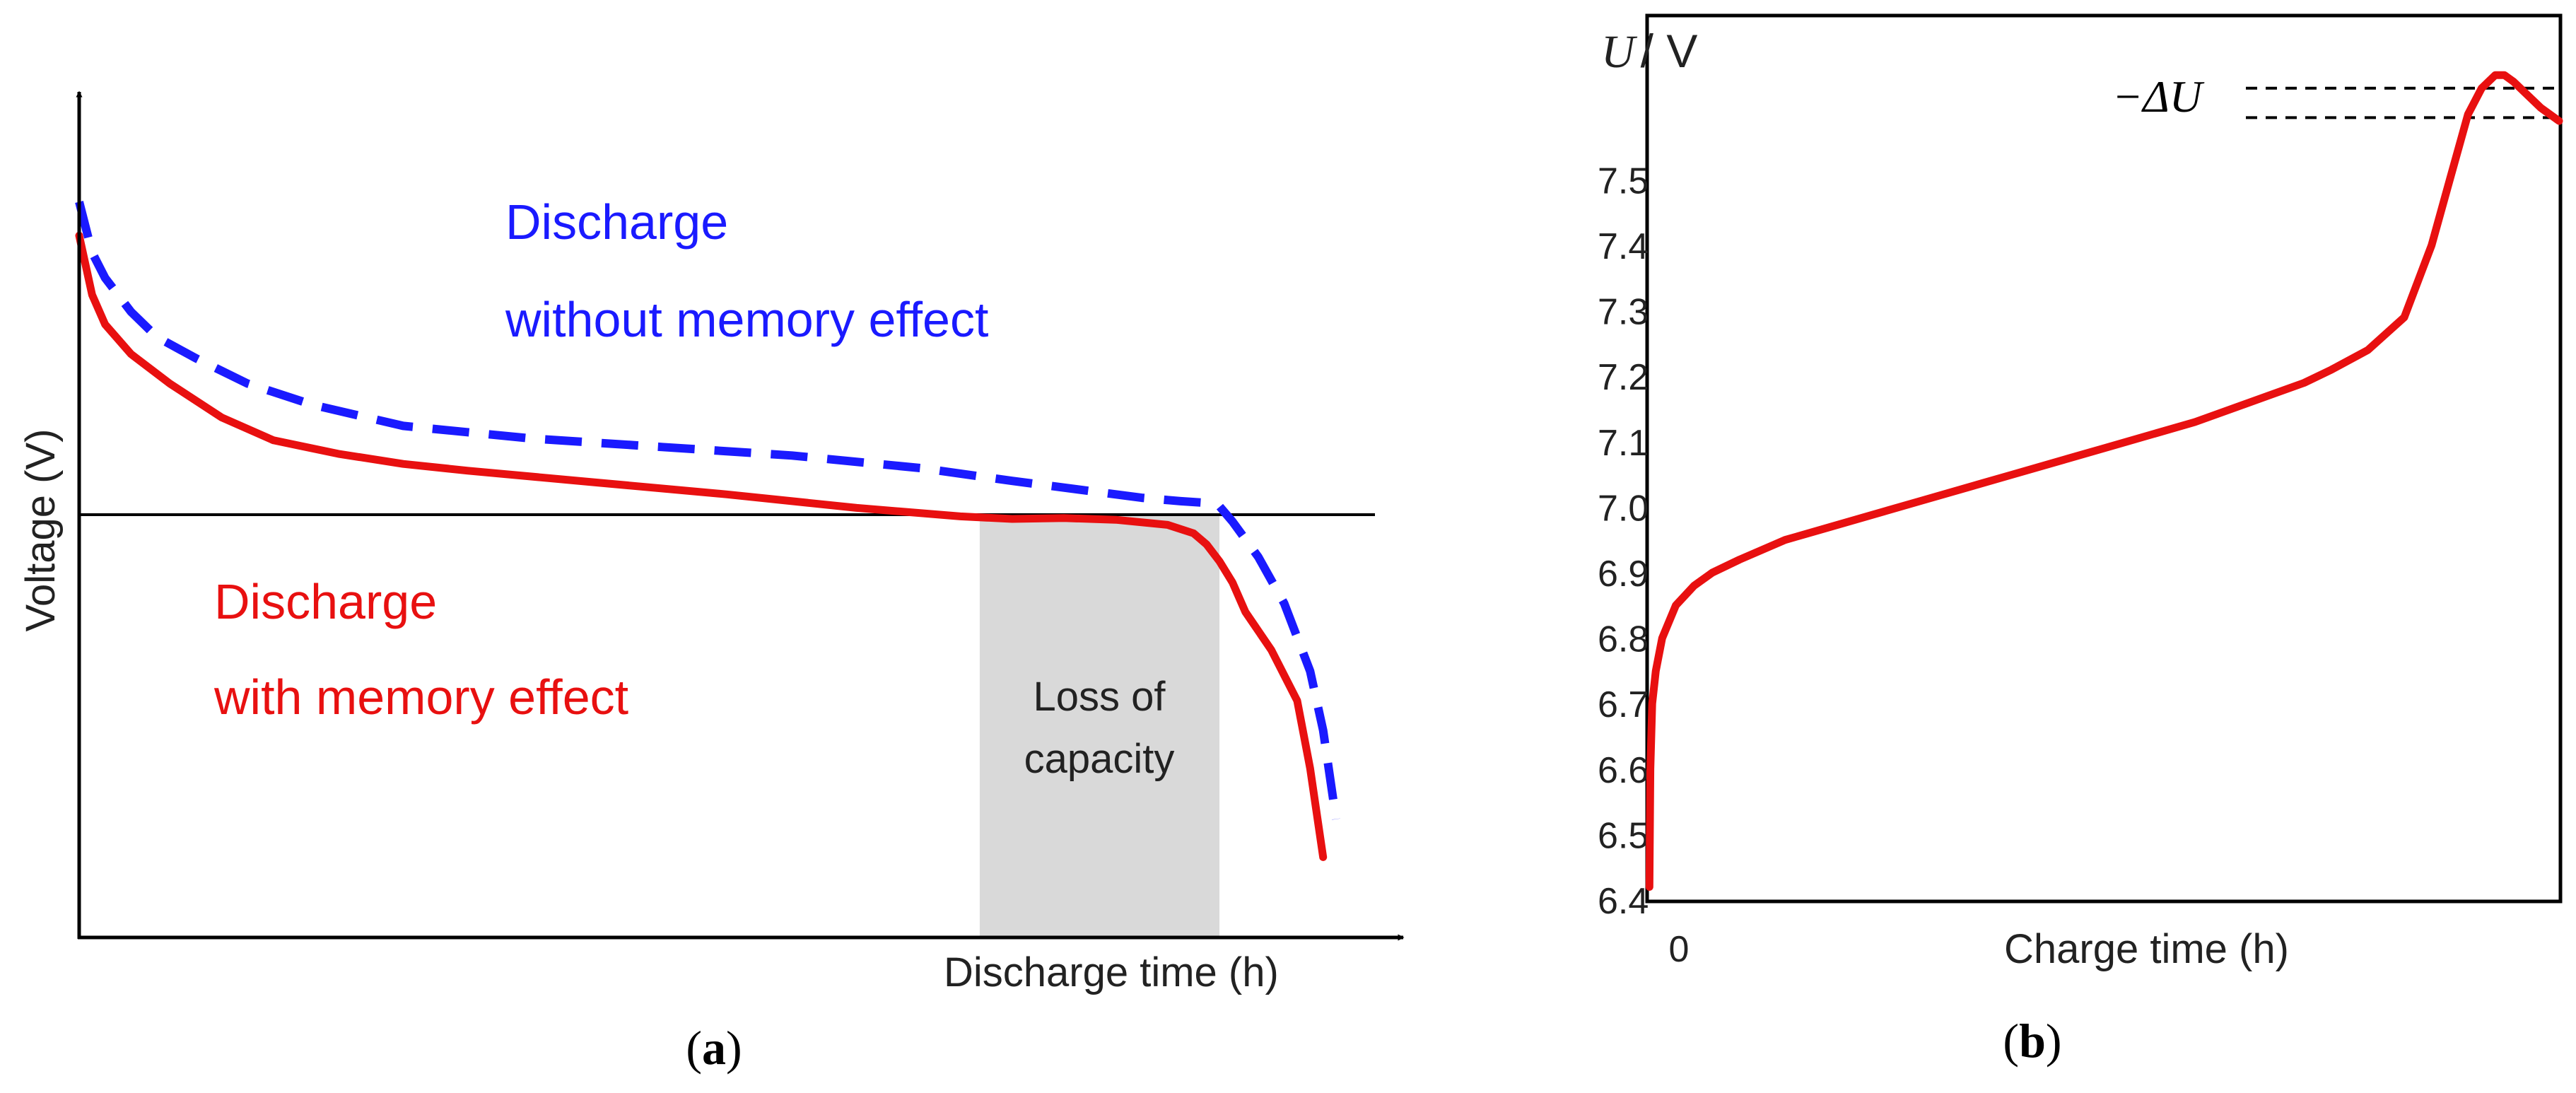 Image resolution: width=2576 pixels, height=1093 pixels. I want to click on y-tick-label: 7.0, so click(1624, 508).